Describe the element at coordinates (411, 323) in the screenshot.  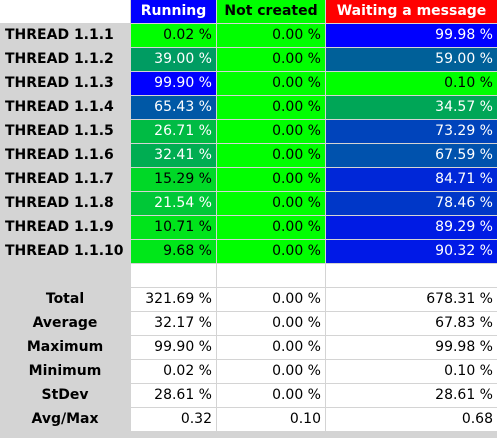
I see `stat-waiting: 67.83 %` at that location.